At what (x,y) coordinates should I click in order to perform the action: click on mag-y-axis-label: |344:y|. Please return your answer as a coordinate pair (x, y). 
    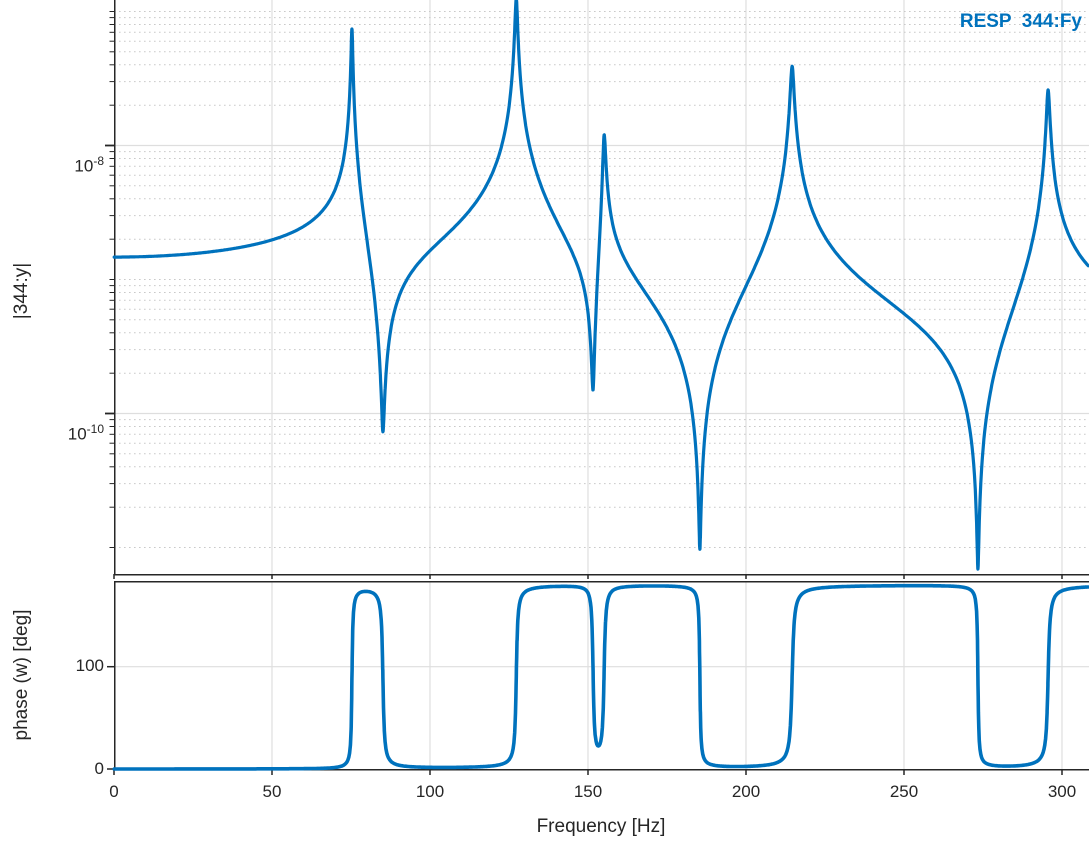
    Looking at the image, I should click on (21, 291).